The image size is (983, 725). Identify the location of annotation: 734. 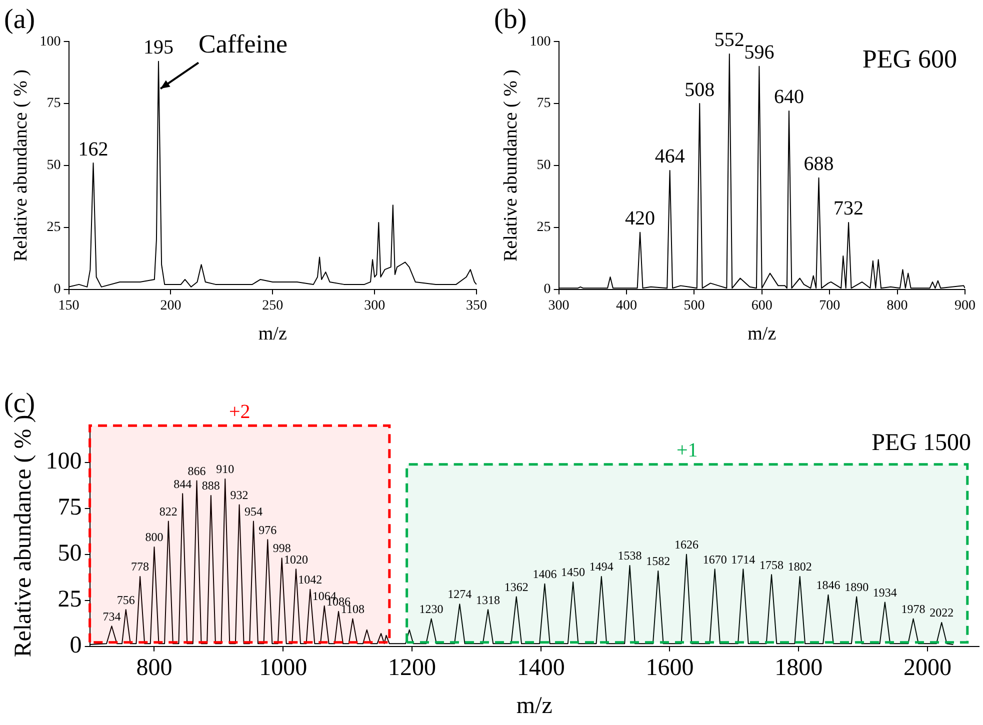
(111, 616).